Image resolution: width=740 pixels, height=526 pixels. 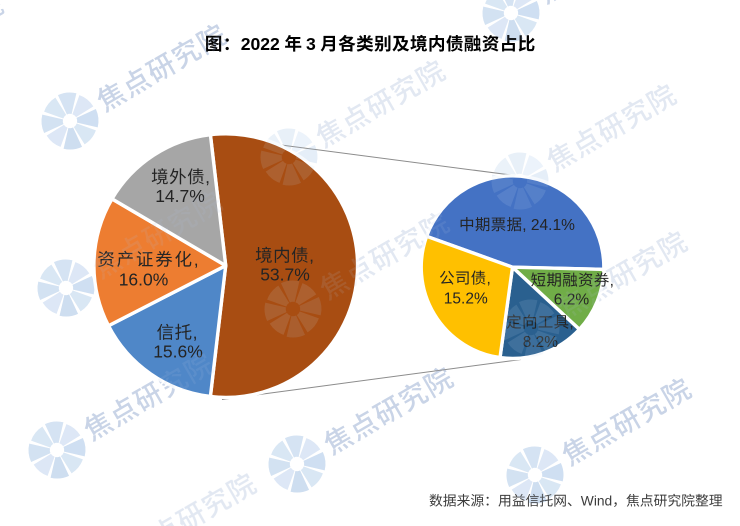 What do you see at coordinates (178, 352) in the screenshot?
I see `svg-text: 15.6%` at bounding box center [178, 352].